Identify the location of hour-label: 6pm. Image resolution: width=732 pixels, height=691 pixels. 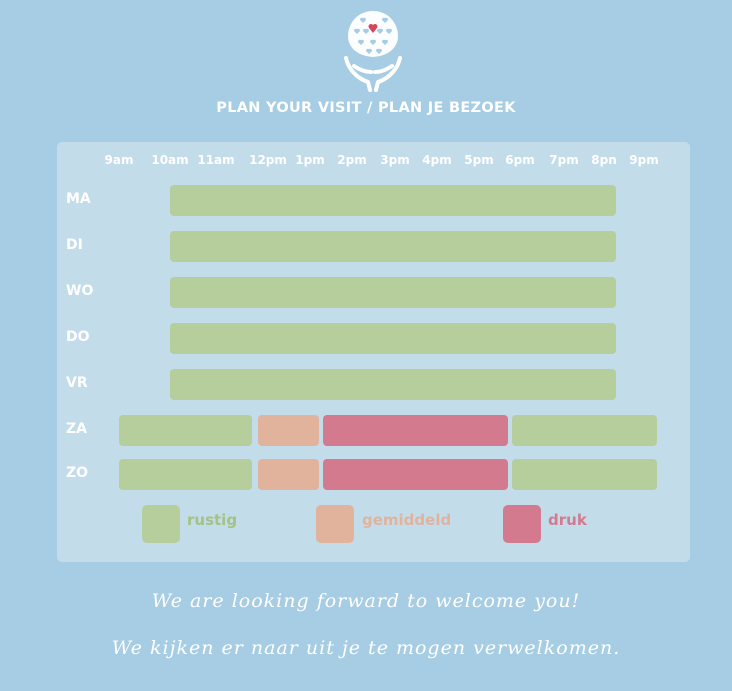
(520, 160).